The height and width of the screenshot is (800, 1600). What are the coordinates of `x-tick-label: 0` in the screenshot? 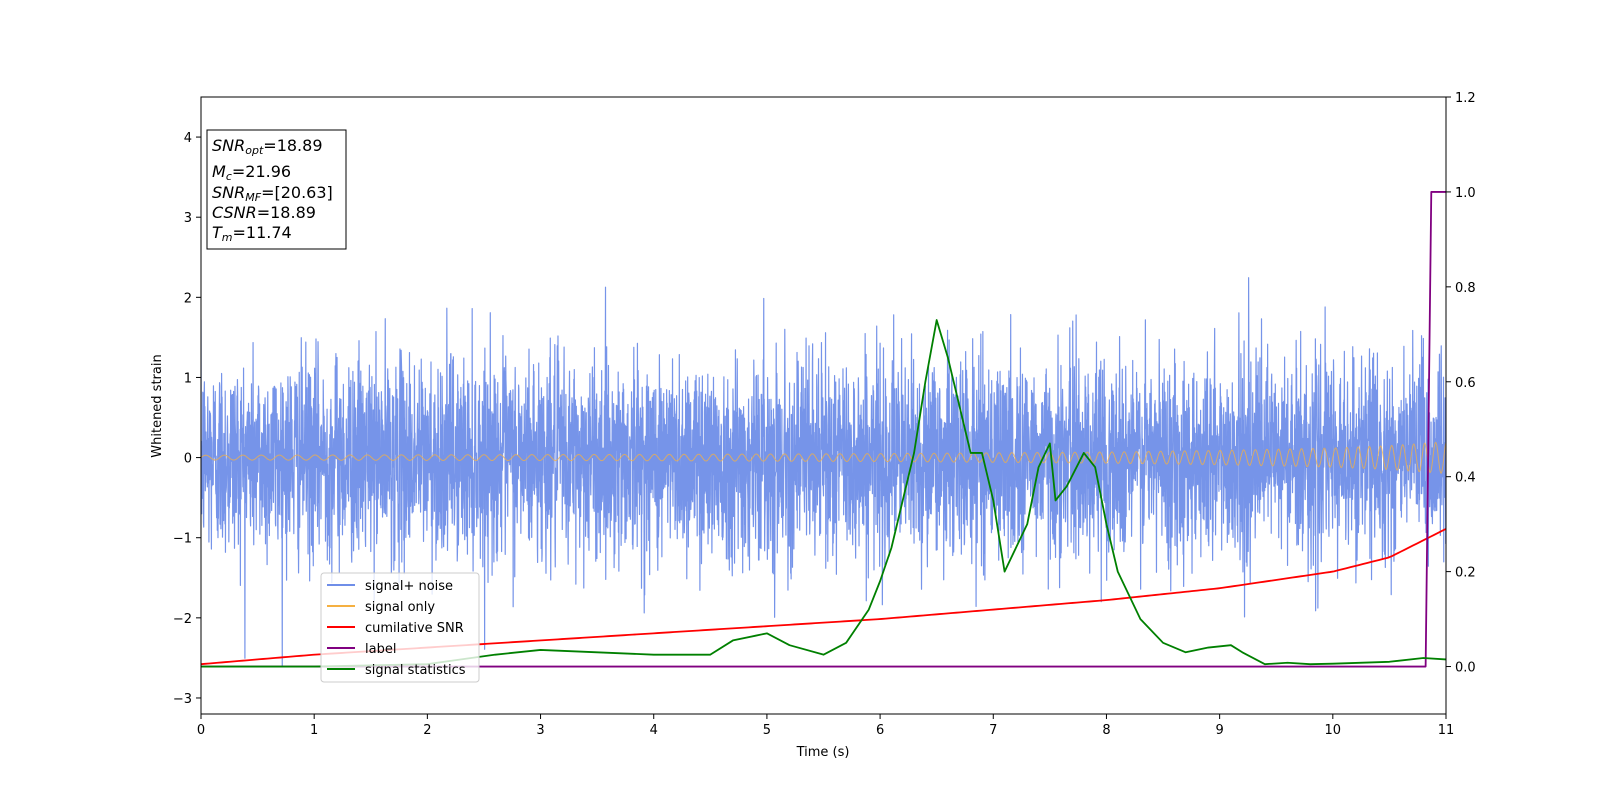 It's located at (201, 730).